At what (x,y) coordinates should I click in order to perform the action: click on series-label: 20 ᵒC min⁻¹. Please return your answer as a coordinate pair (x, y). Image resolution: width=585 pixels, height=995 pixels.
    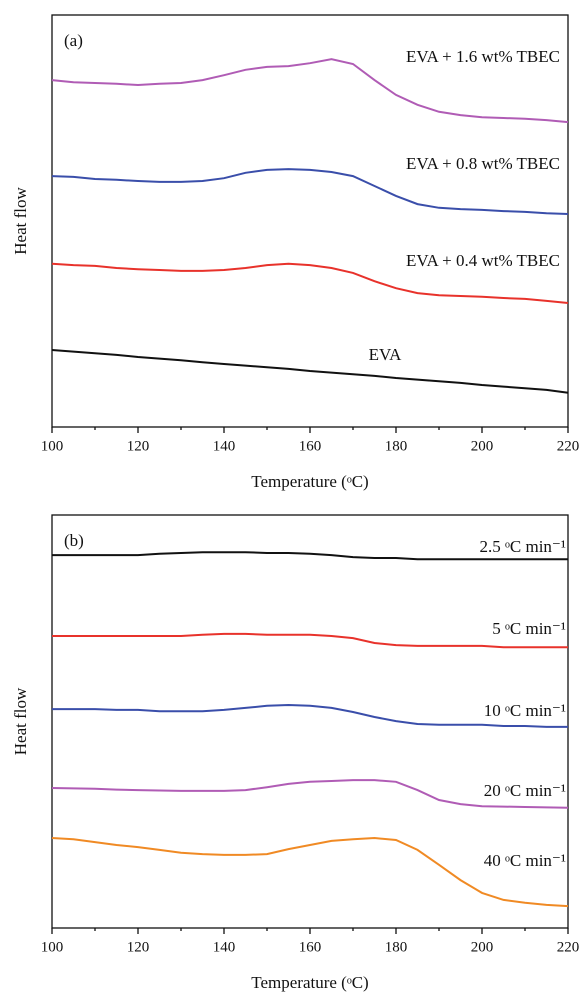
    Looking at the image, I should click on (525, 790).